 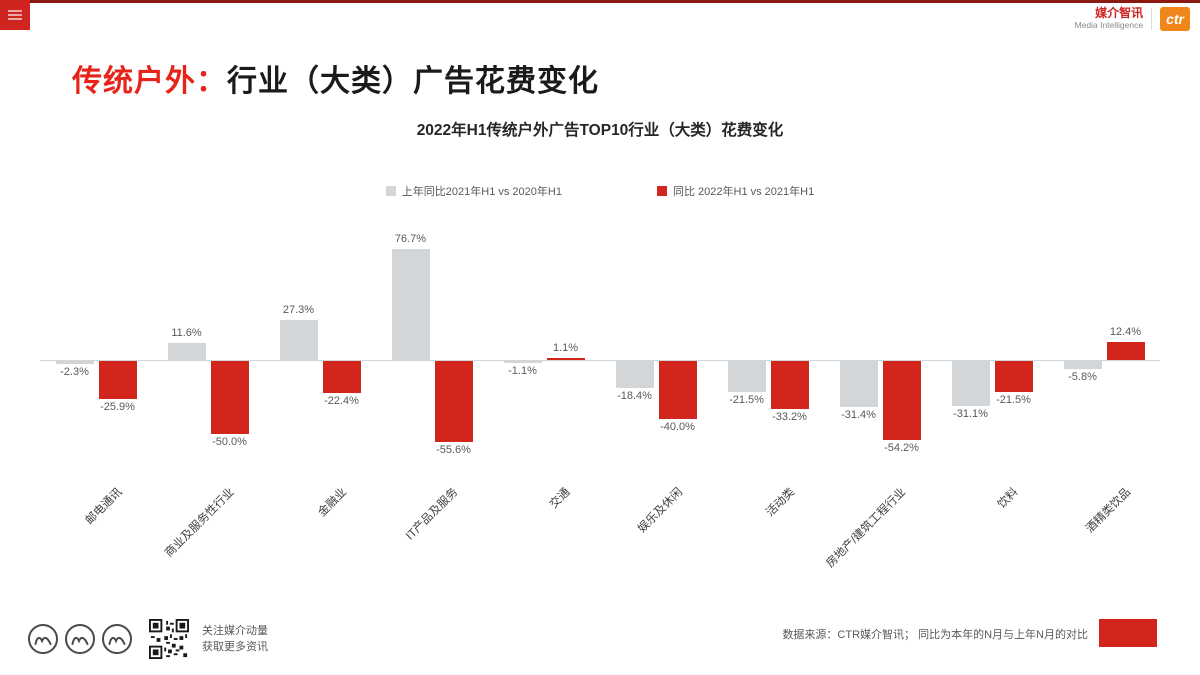 I want to click on bar-value-label: 11.6%, so click(x=186, y=333).